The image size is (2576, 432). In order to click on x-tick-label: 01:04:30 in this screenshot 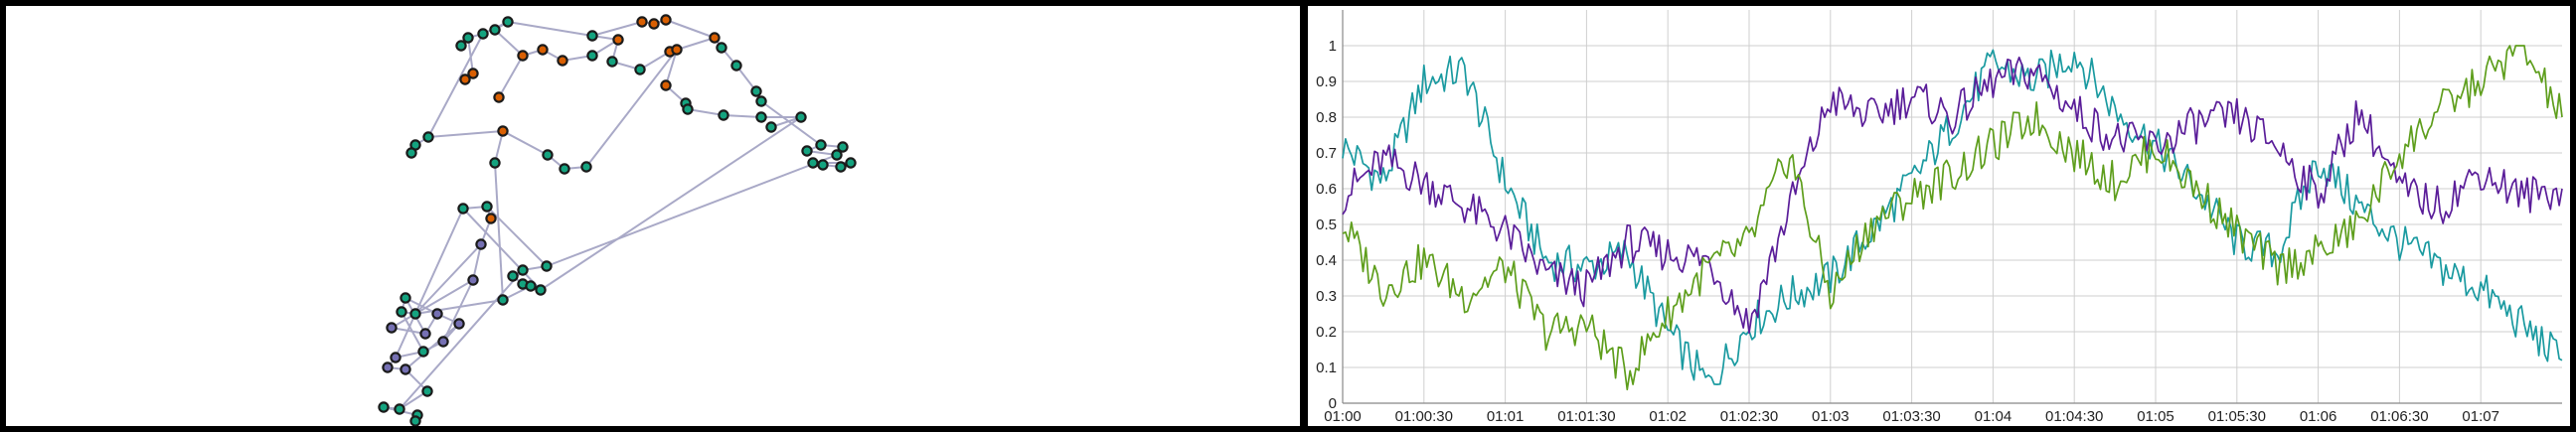, I will do `click(2074, 416)`.